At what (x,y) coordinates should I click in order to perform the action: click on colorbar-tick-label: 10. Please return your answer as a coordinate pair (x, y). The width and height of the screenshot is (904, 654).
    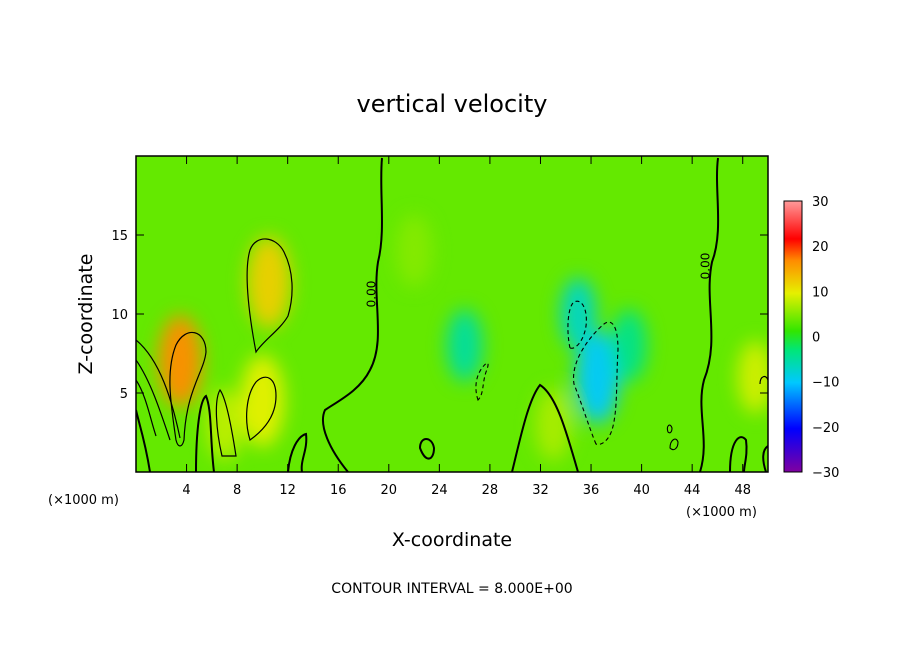
    Looking at the image, I should click on (820, 292).